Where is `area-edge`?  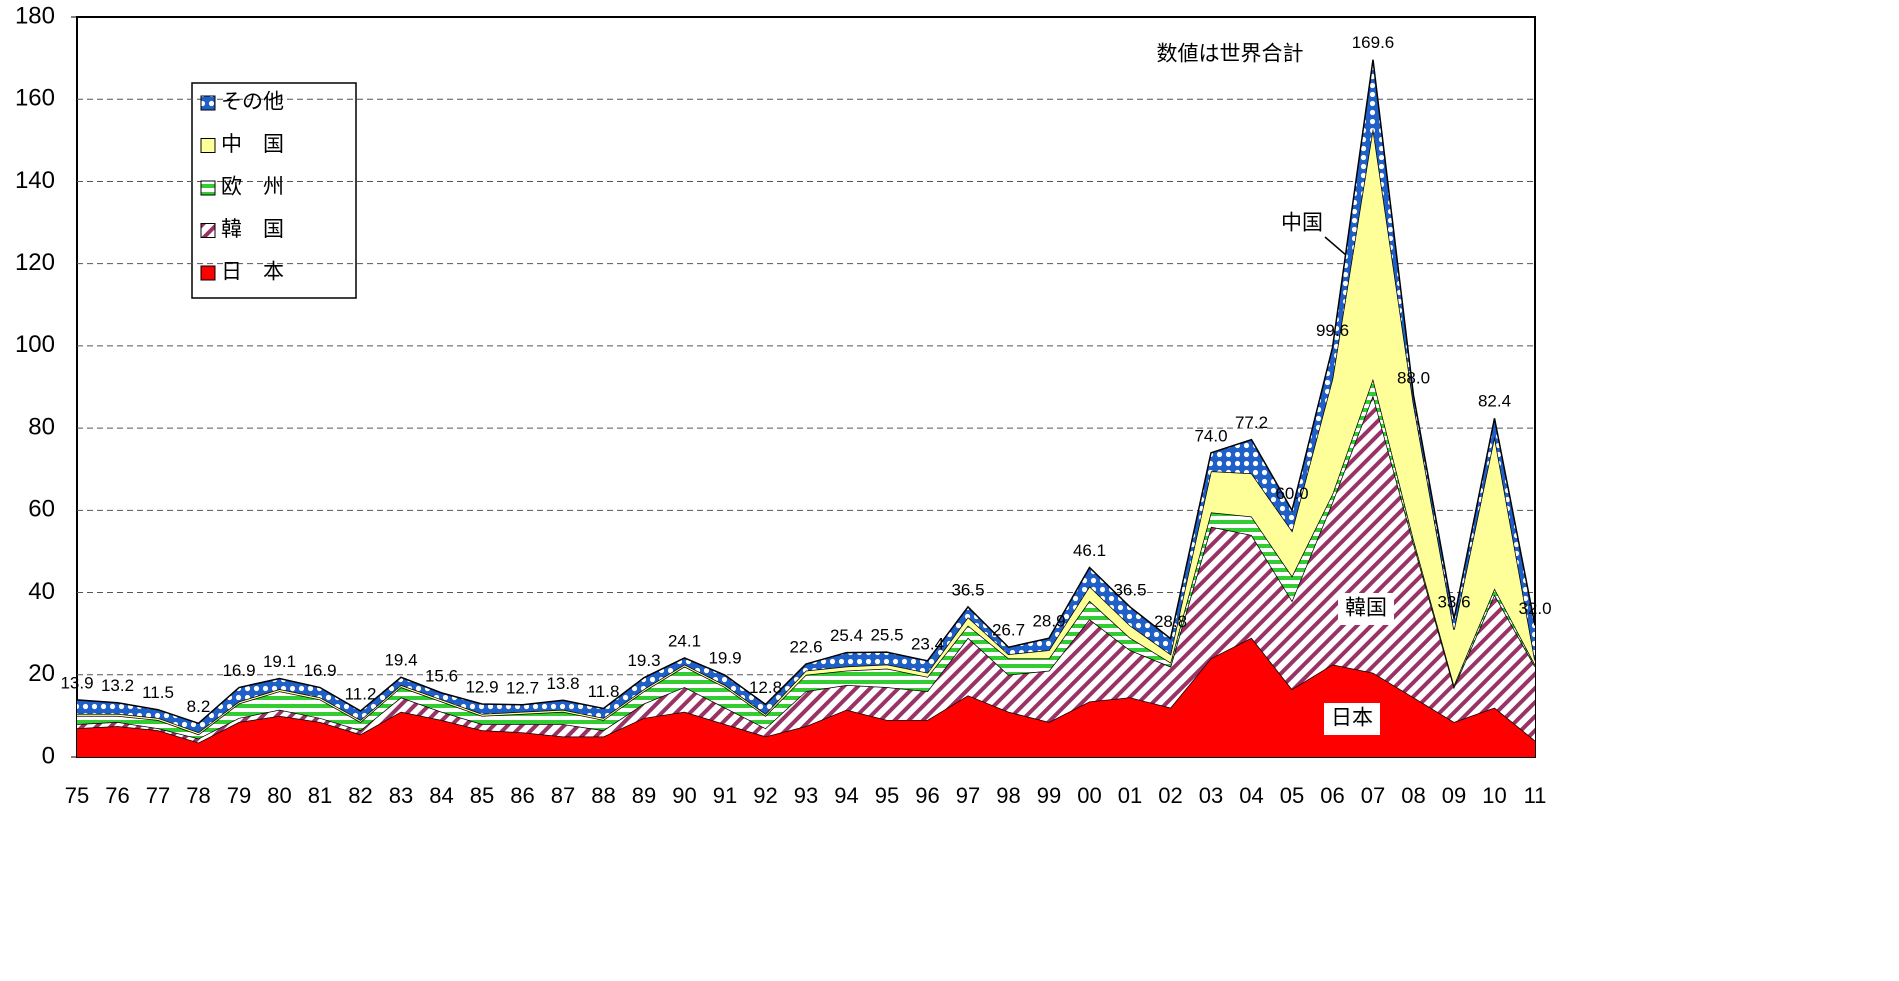 area-edge is located at coordinates (806, 690).